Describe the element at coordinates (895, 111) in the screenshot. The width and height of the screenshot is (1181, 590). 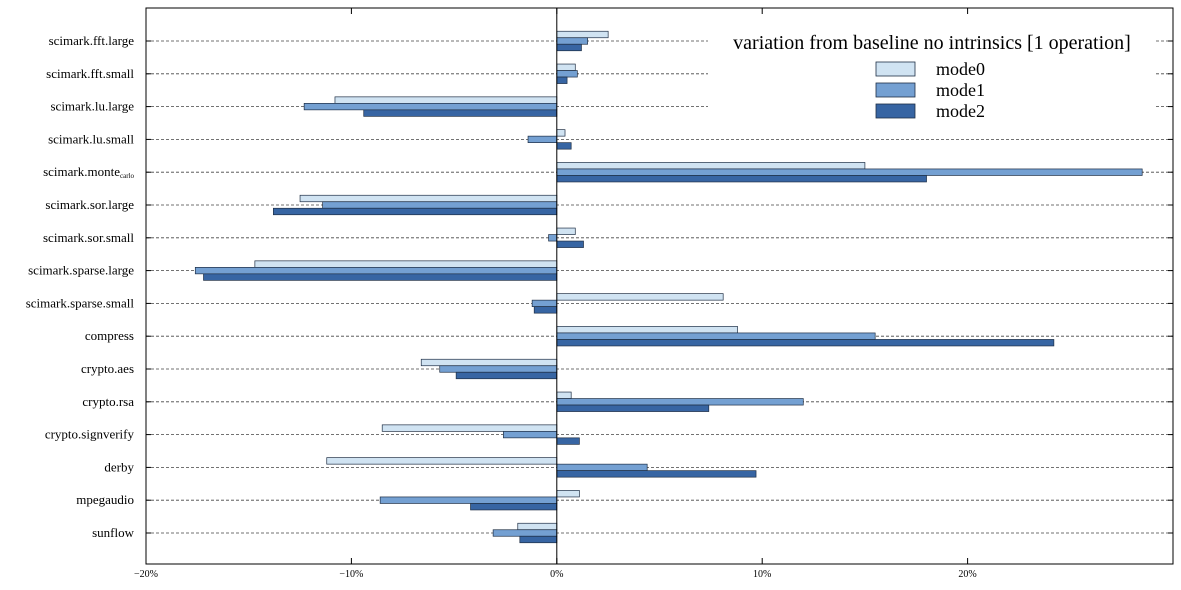
I see `legend-swatch-mode2` at that location.